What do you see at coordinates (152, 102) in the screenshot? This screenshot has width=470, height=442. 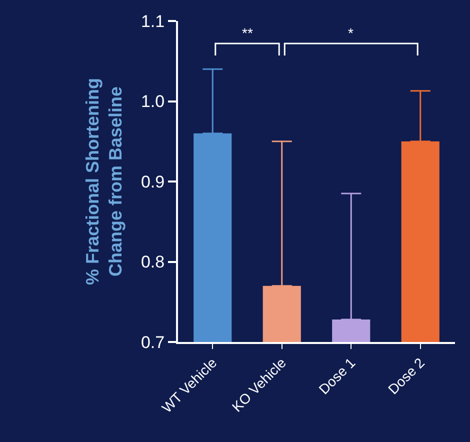 I see `y-tick-label: 1.0` at bounding box center [152, 102].